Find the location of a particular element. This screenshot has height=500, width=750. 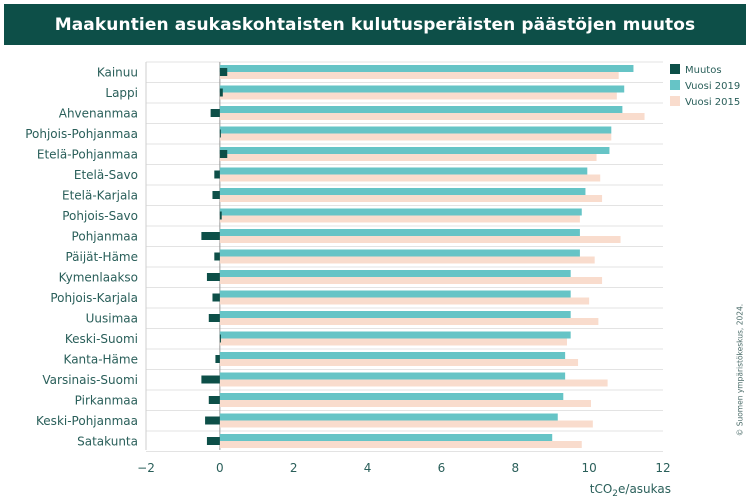

legend-label: Vuosi 2019 is located at coordinates (712, 86).